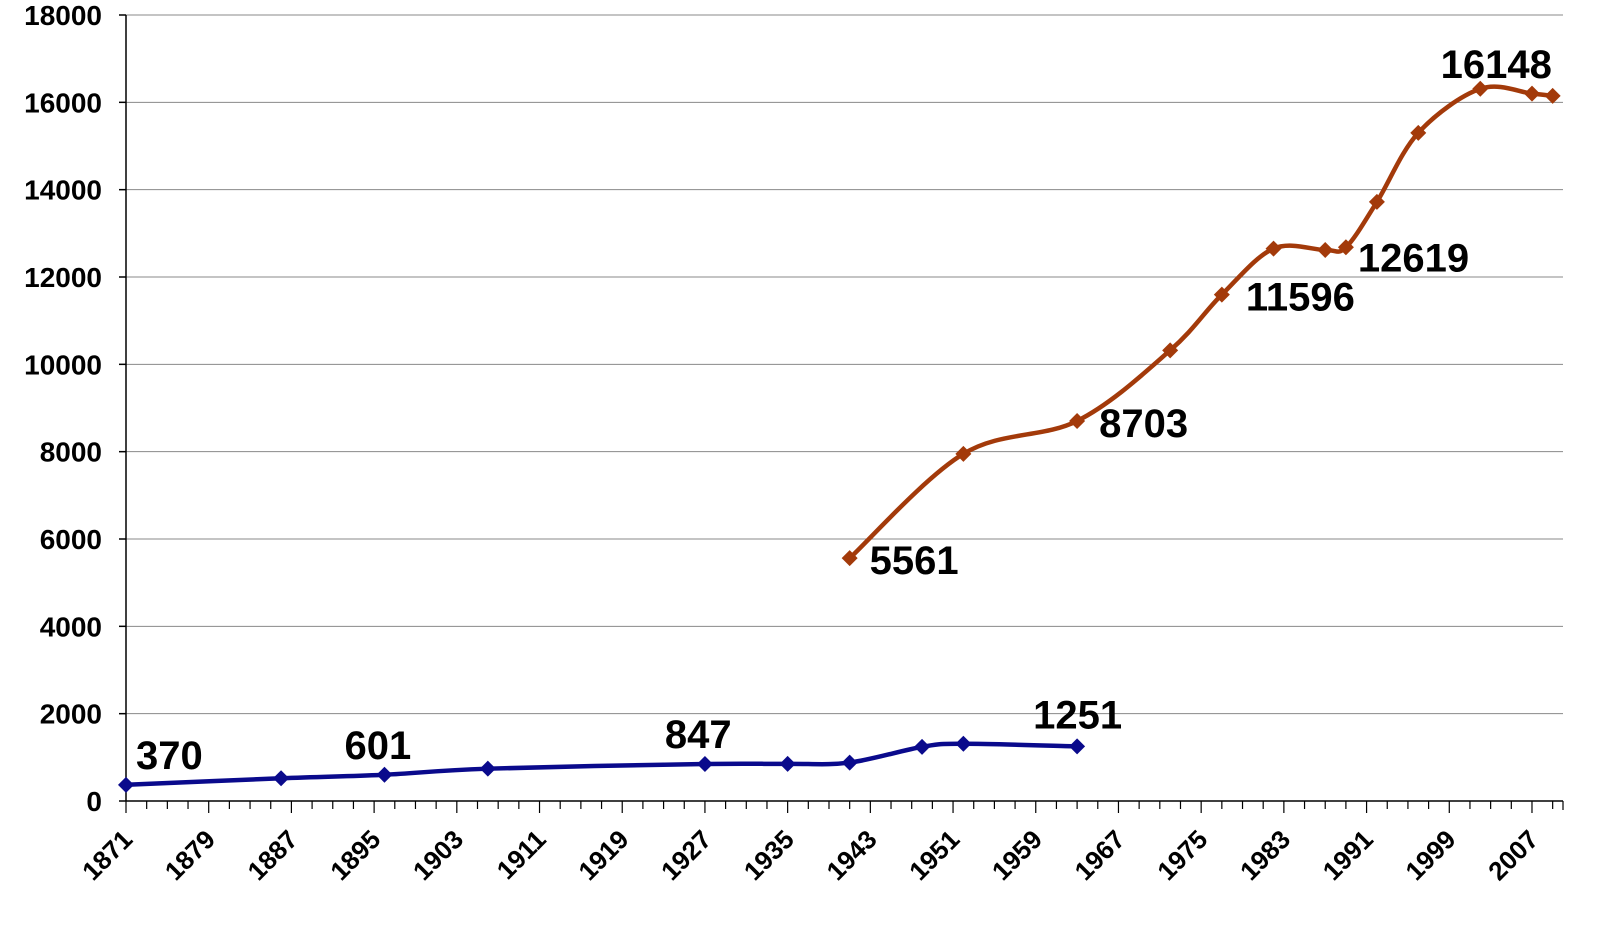 Image resolution: width=1600 pixels, height=934 pixels. Describe the element at coordinates (63, 102) in the screenshot. I see `y-tick-label: 16000` at that location.